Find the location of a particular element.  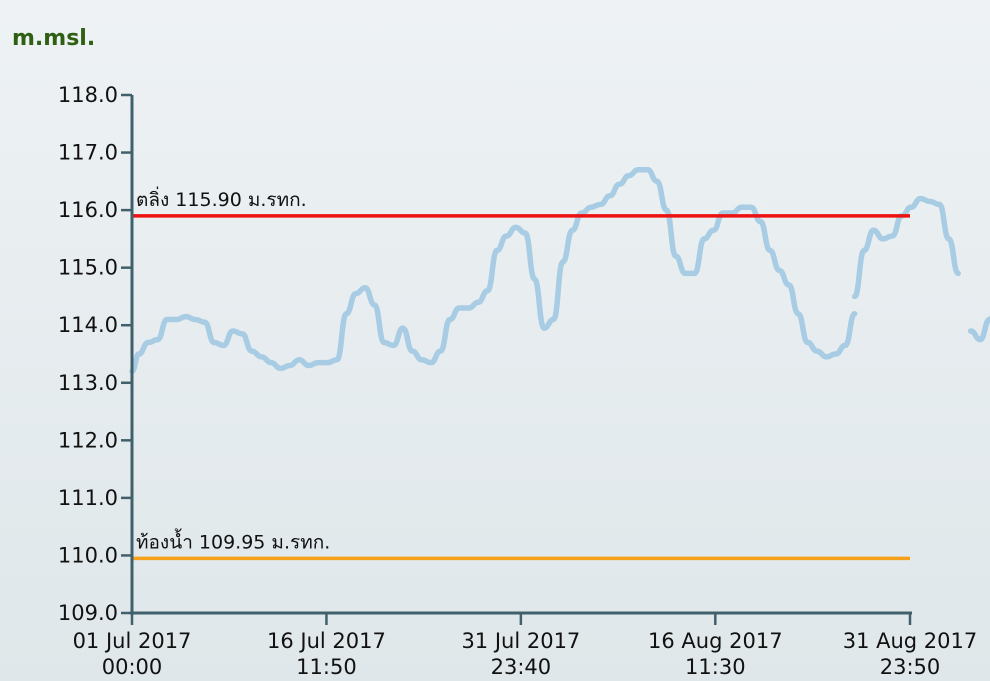

y-tick-label: 110.0 is located at coordinates (88, 555).